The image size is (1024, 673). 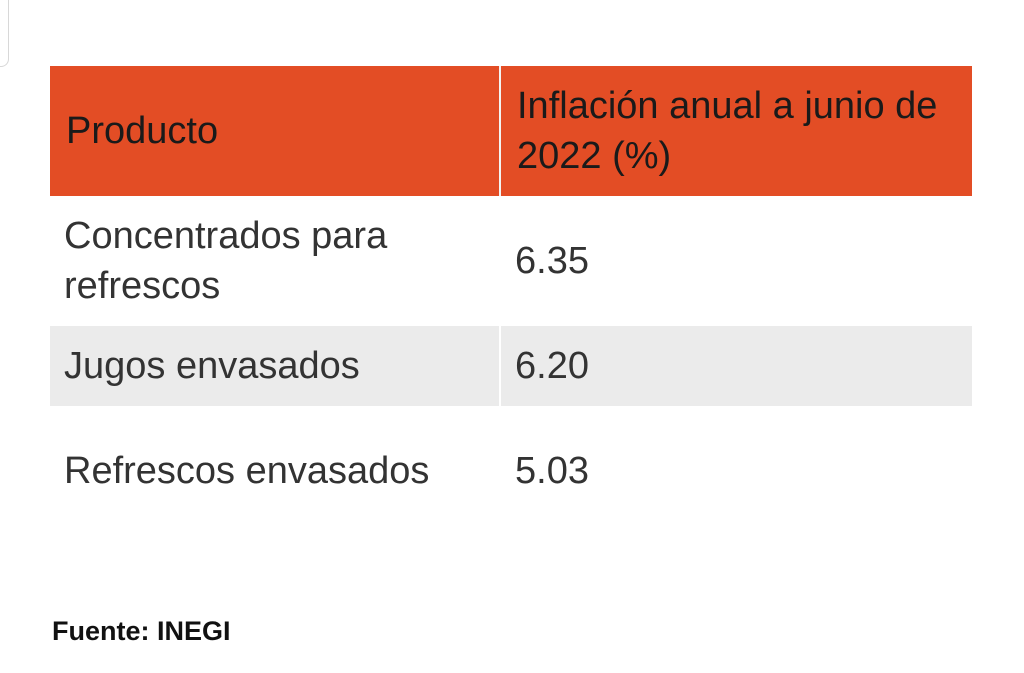 What do you see at coordinates (736, 261) in the screenshot?
I see `cell-valor: 6.35` at bounding box center [736, 261].